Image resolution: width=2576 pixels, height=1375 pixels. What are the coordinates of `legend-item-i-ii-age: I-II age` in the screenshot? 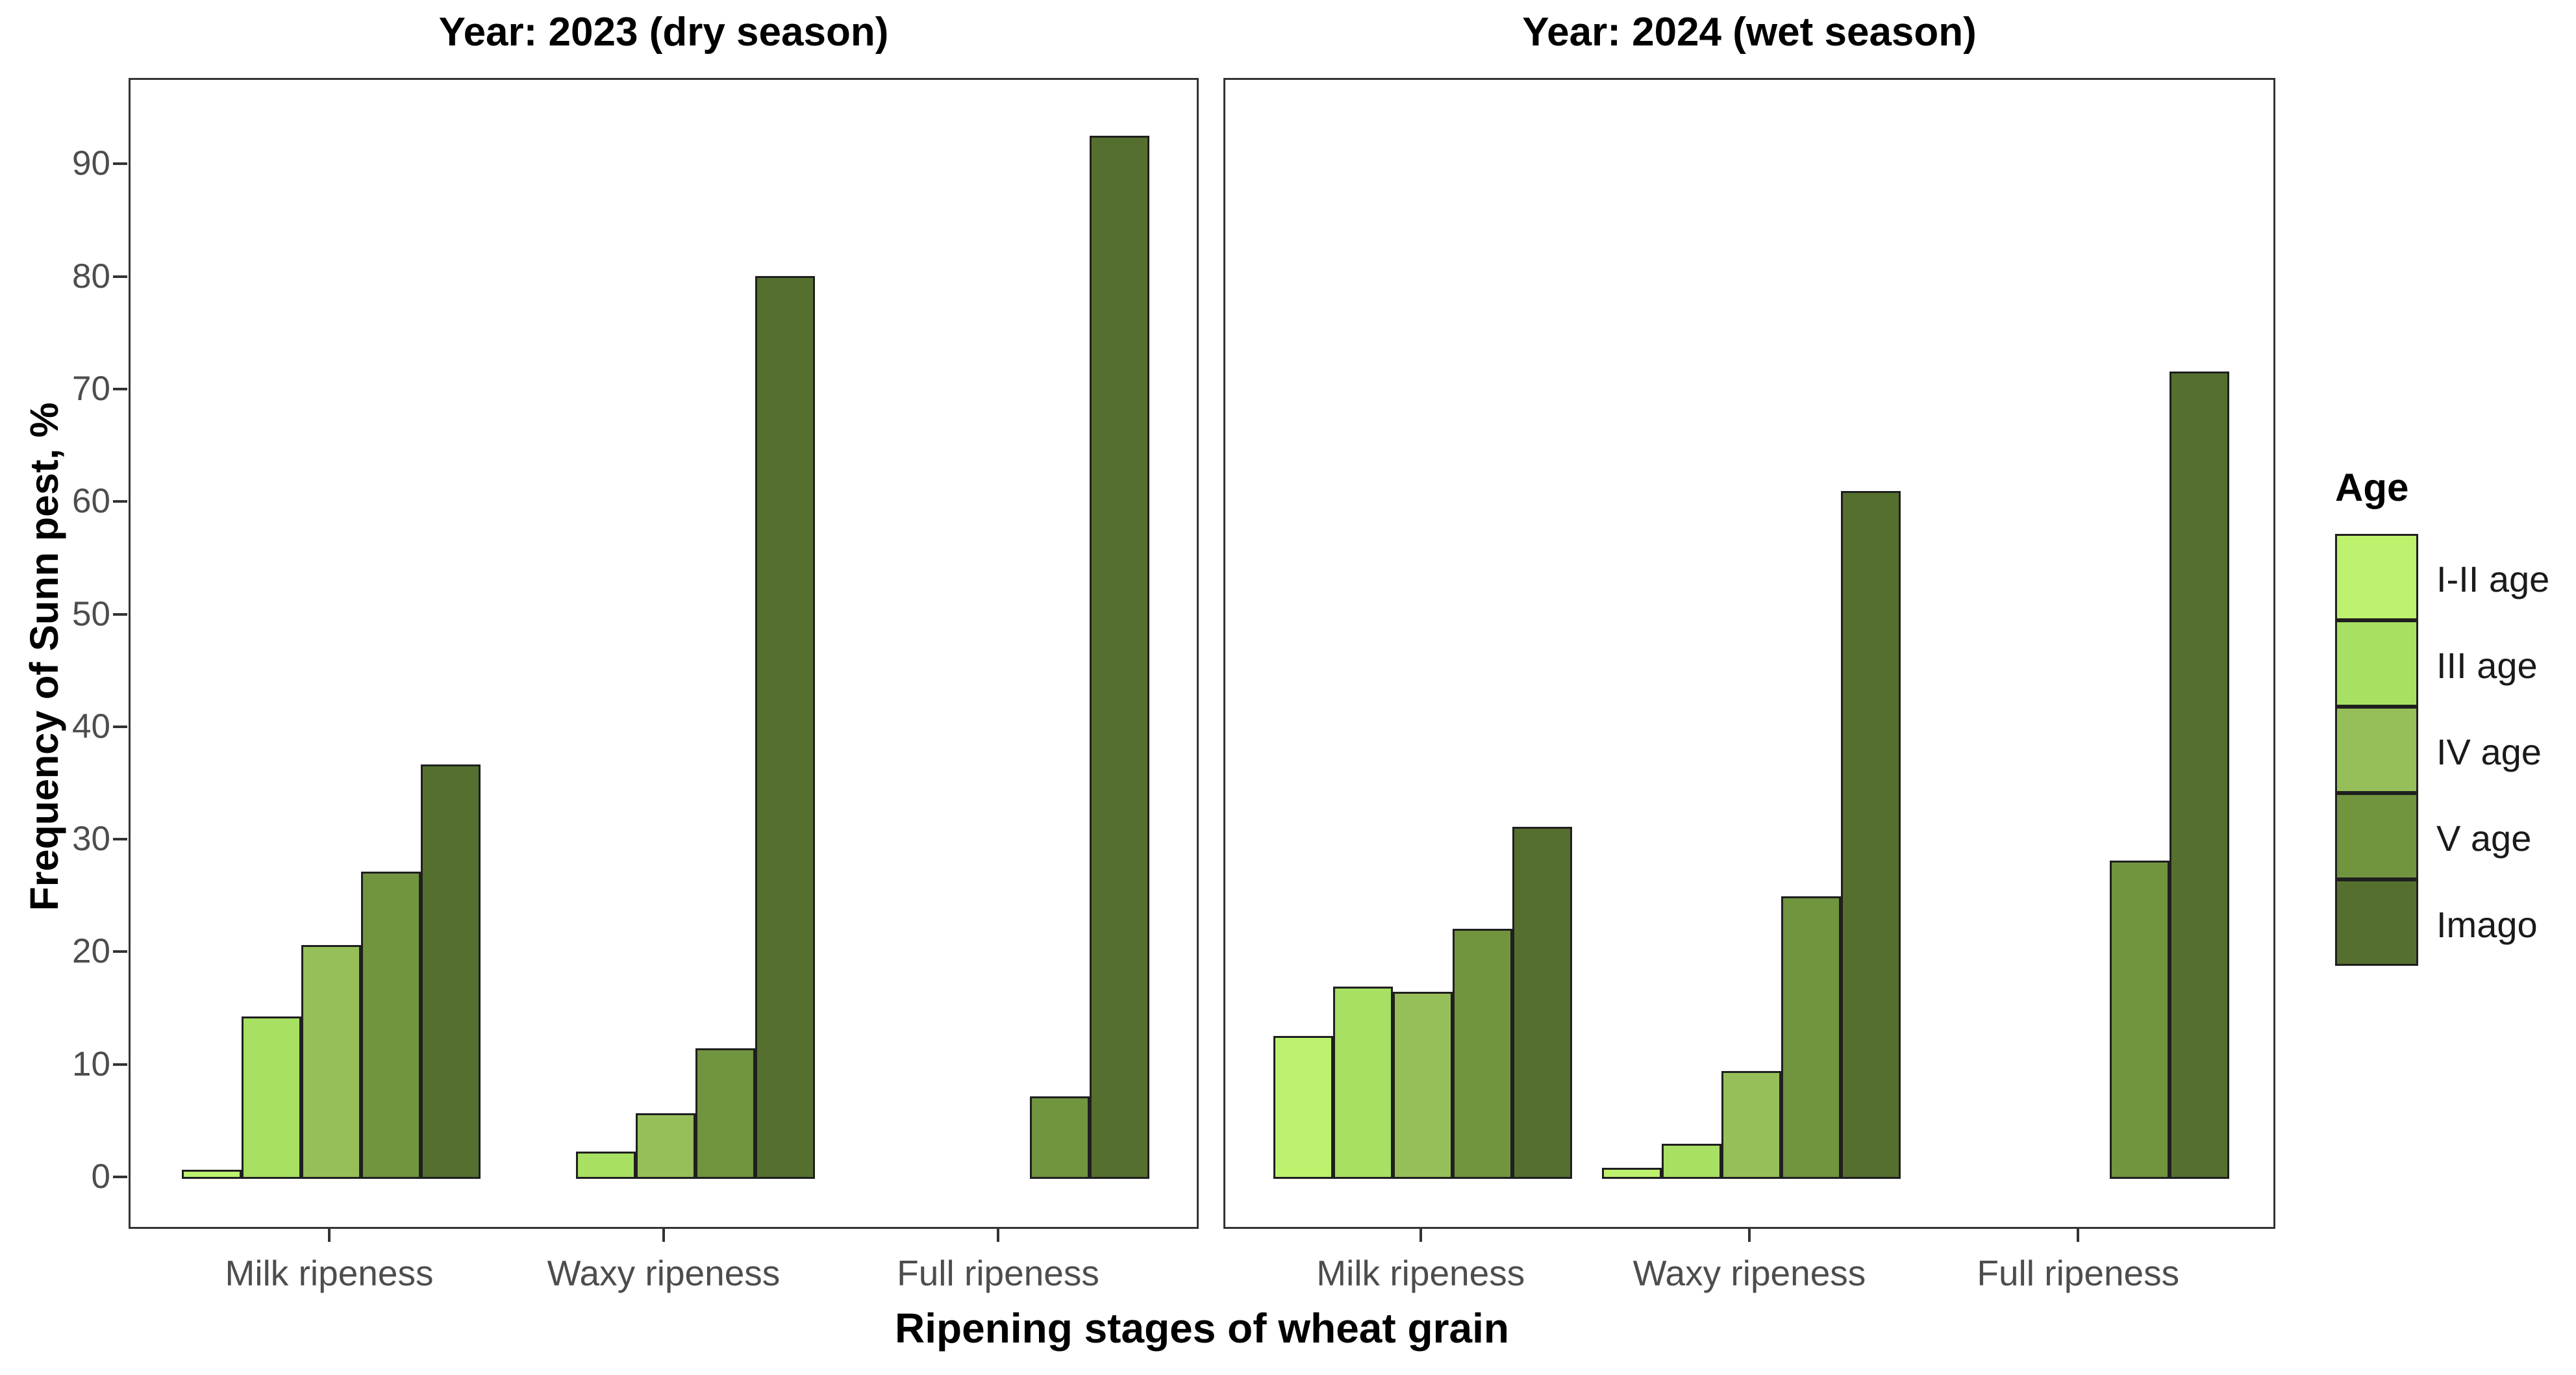 It's located at (2455, 578).